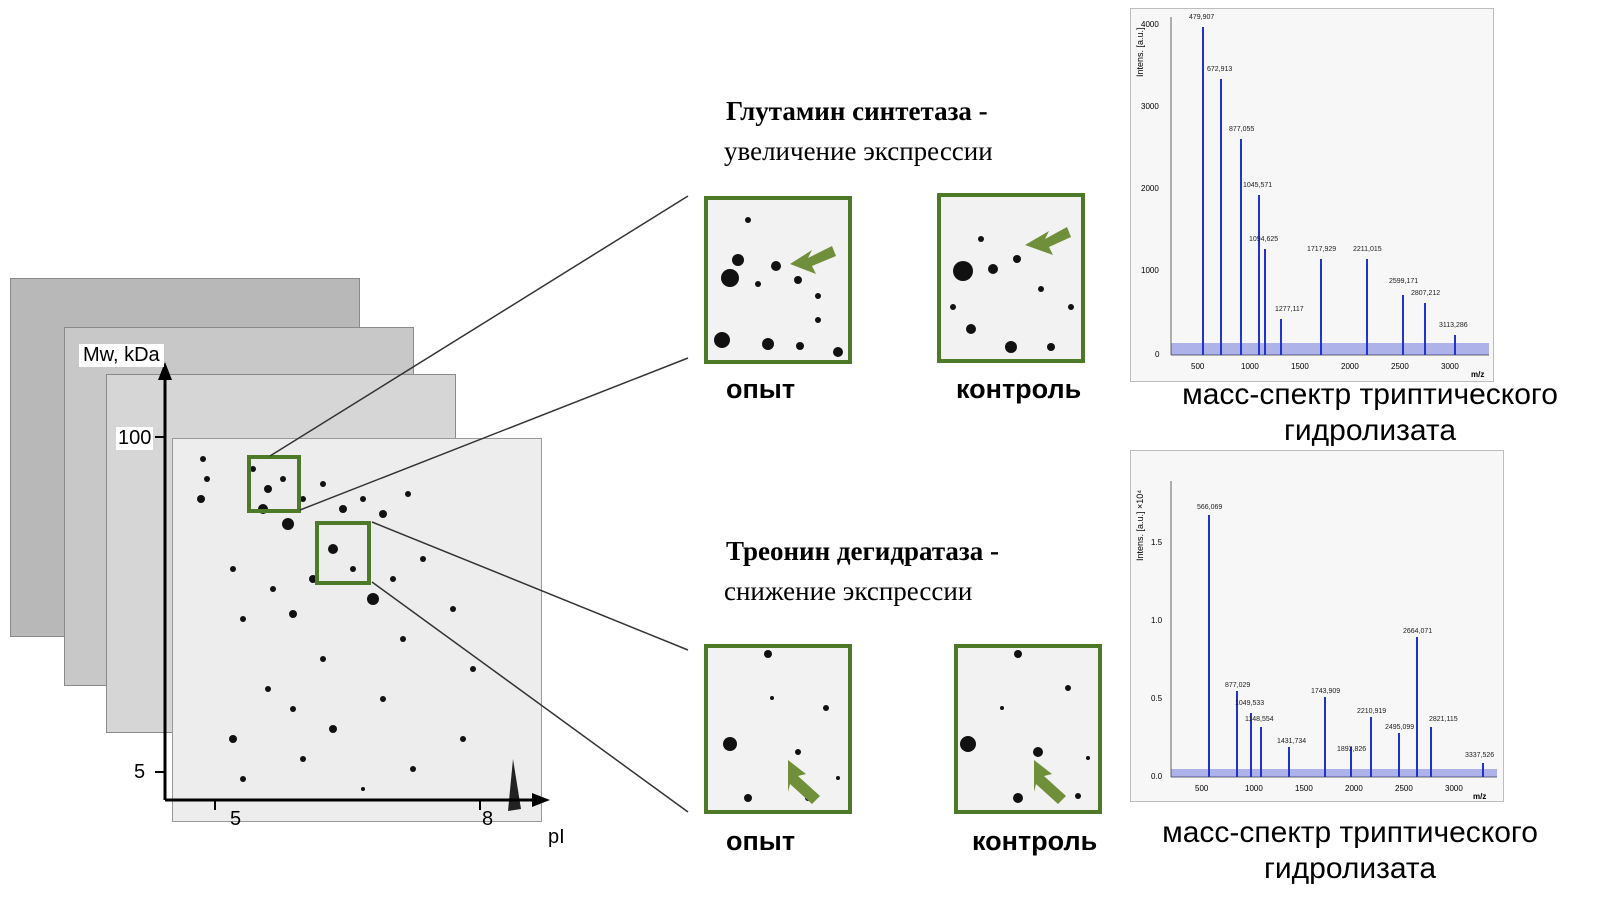  Describe the element at coordinates (1157, 620) in the screenshot. I see `svg-text: 1.0` at that location.